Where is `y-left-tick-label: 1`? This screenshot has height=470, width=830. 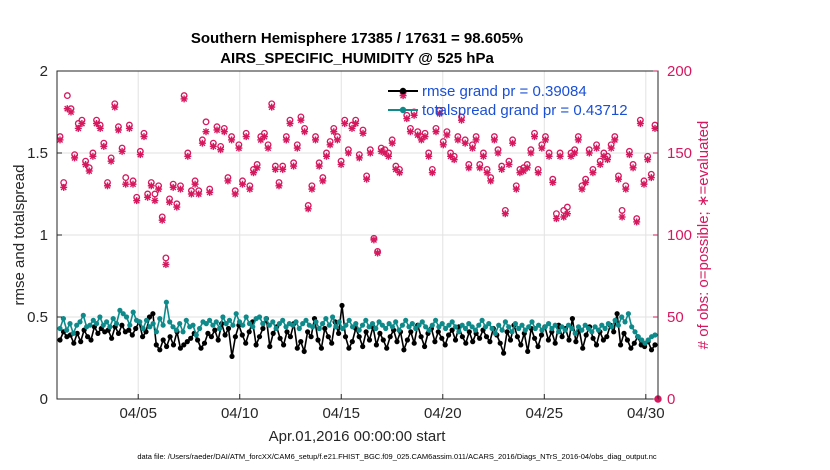
y-left-tick-label: 1 is located at coordinates (44, 235).